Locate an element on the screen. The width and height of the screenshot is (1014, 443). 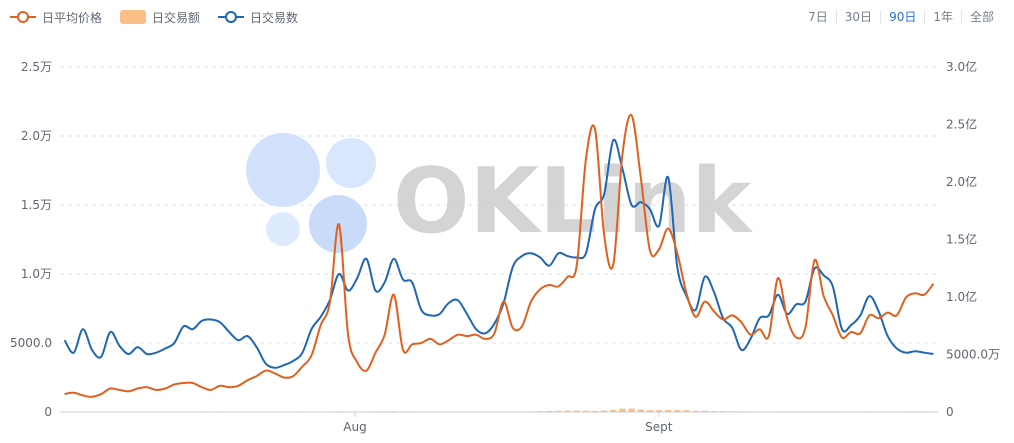
time-range-selector: 7日 30日 90日 1年 全部 is located at coordinates (901, 17).